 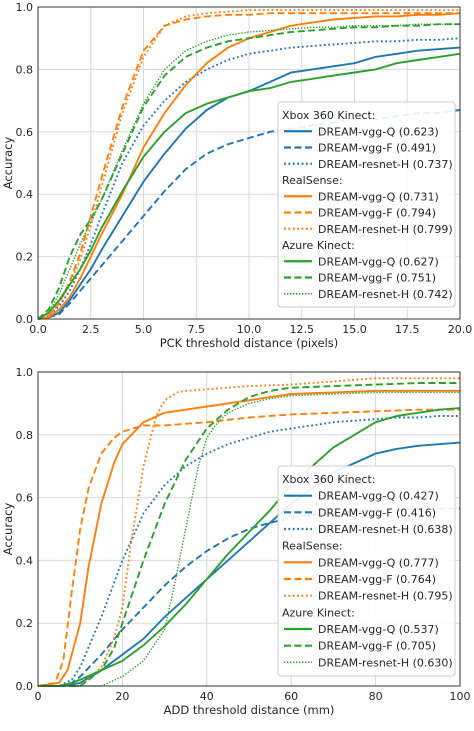 What do you see at coordinates (302, 329) in the screenshot?
I see `x-tick-label: 12.5` at bounding box center [302, 329].